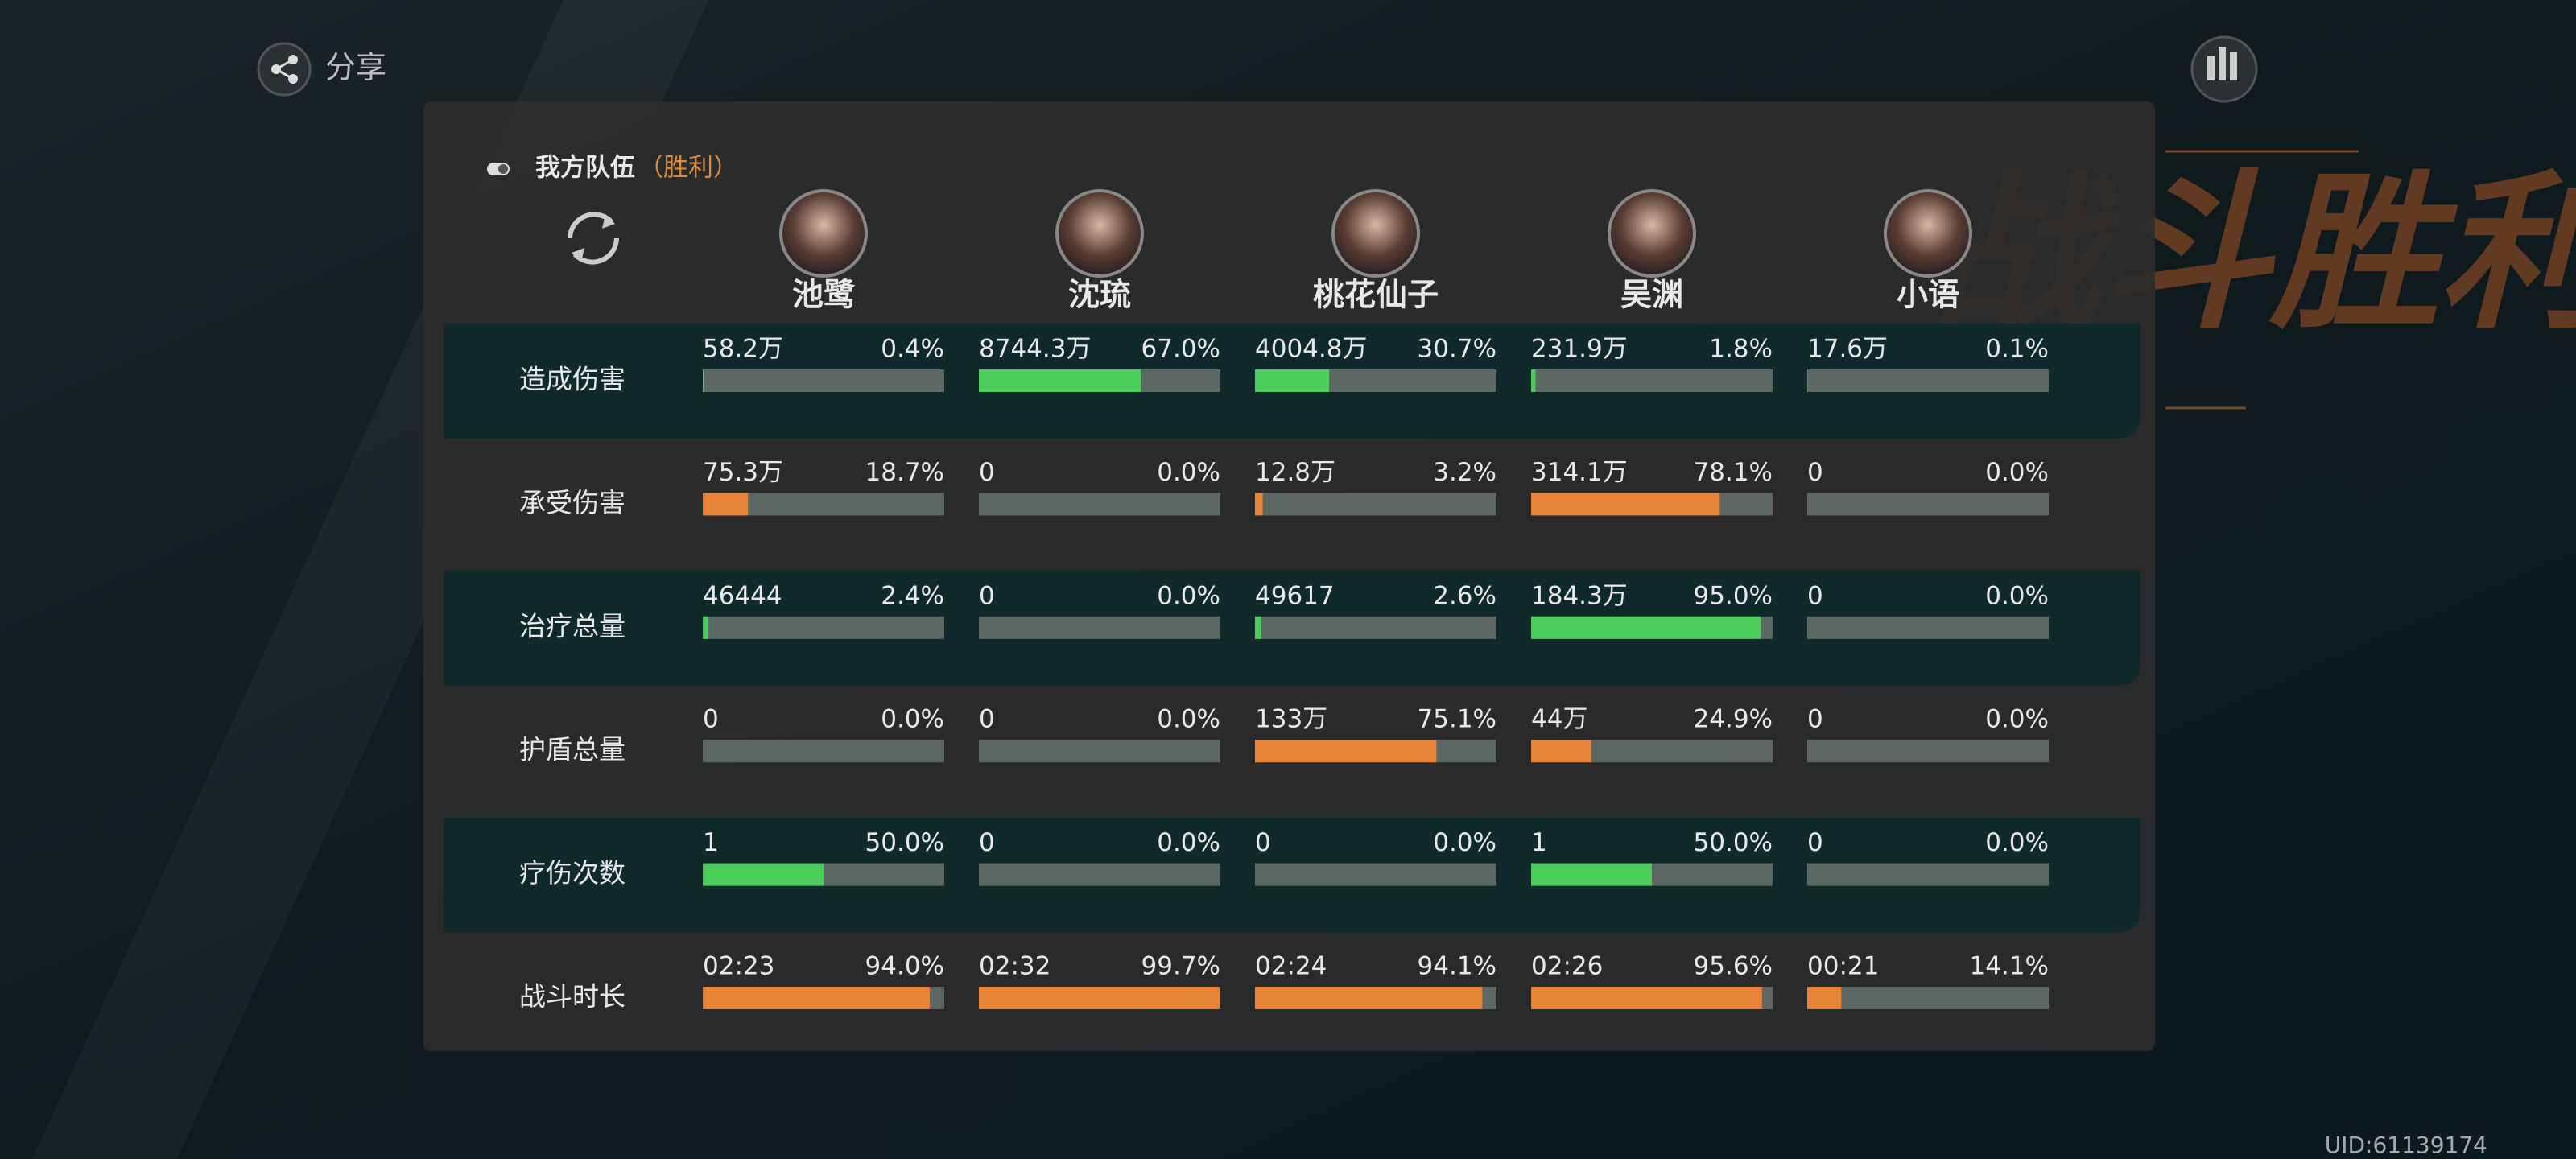  What do you see at coordinates (1295, 595) in the screenshot?
I see `cell-value: 49617` at bounding box center [1295, 595].